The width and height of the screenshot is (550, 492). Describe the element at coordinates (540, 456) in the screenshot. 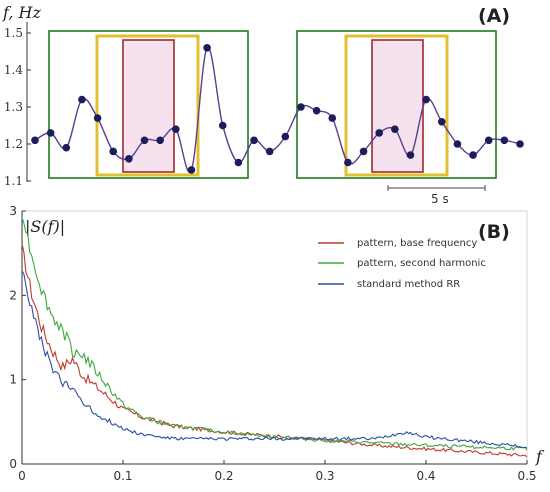

I see `panel-b-xlabel: f` at that location.